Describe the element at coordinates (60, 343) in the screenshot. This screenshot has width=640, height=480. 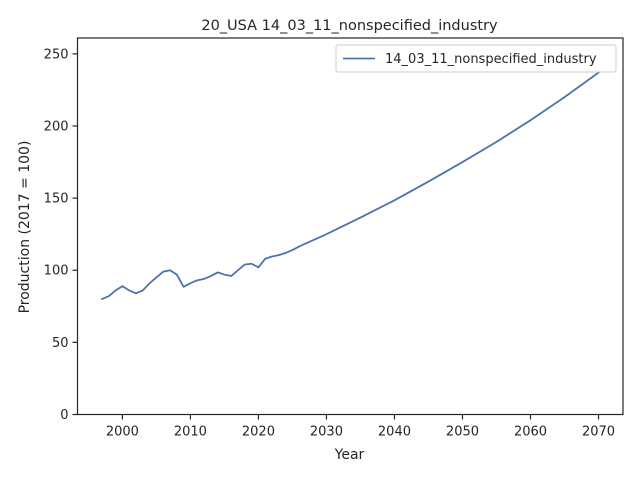
I see `y-tick-label: 50` at that location.